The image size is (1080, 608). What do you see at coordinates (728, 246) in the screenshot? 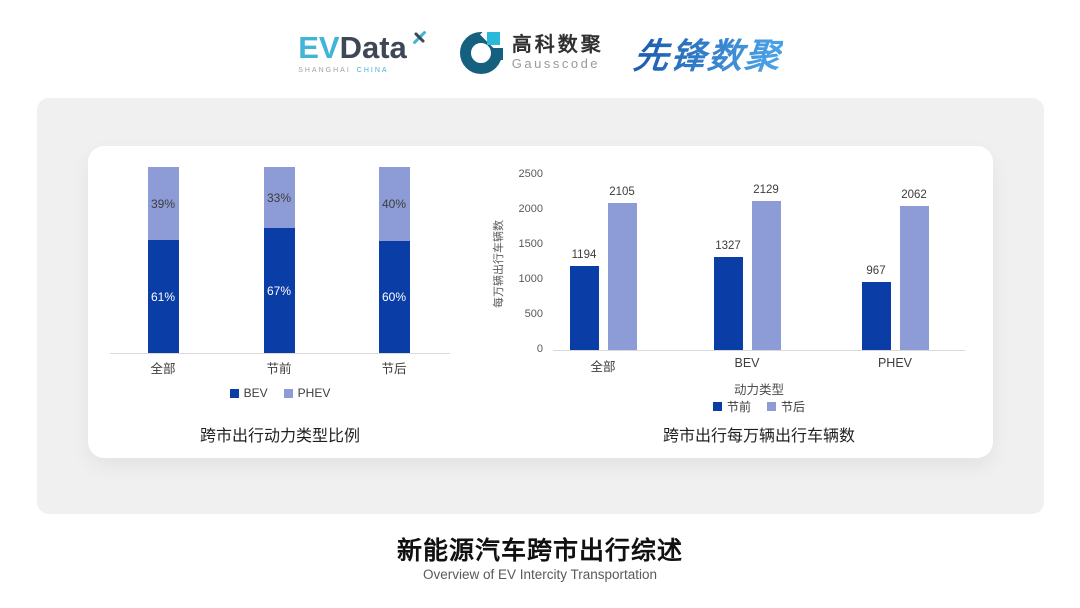
I see `value-label: 1327` at bounding box center [728, 246].